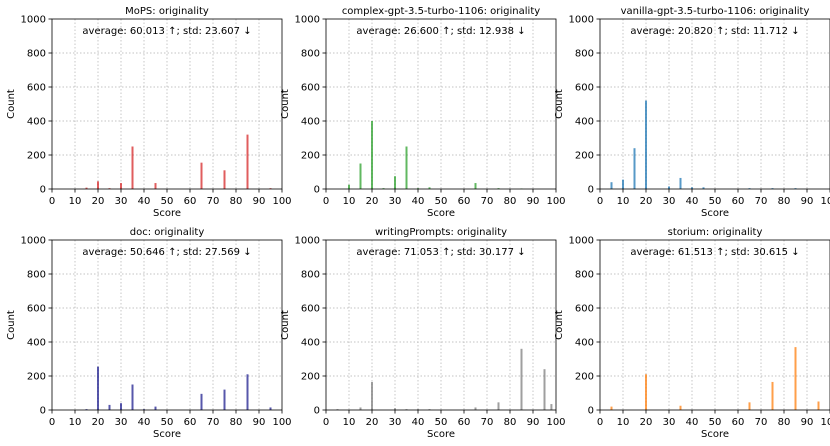  I want to click on x-tick-label: 100, so click(825, 201).